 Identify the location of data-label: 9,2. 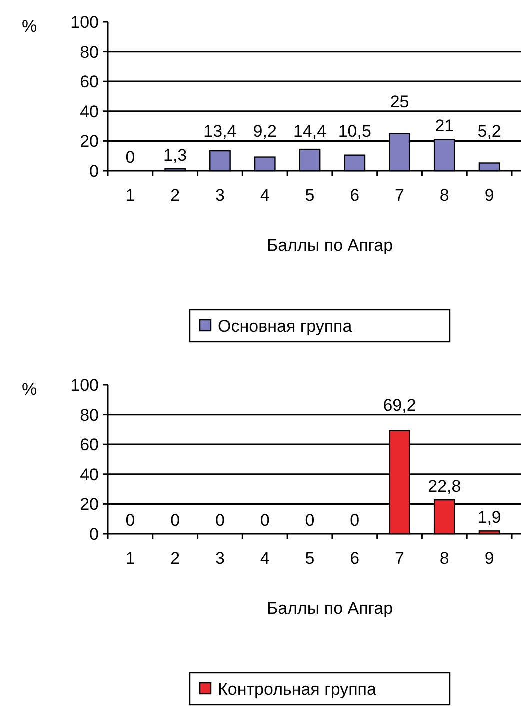
(265, 132).